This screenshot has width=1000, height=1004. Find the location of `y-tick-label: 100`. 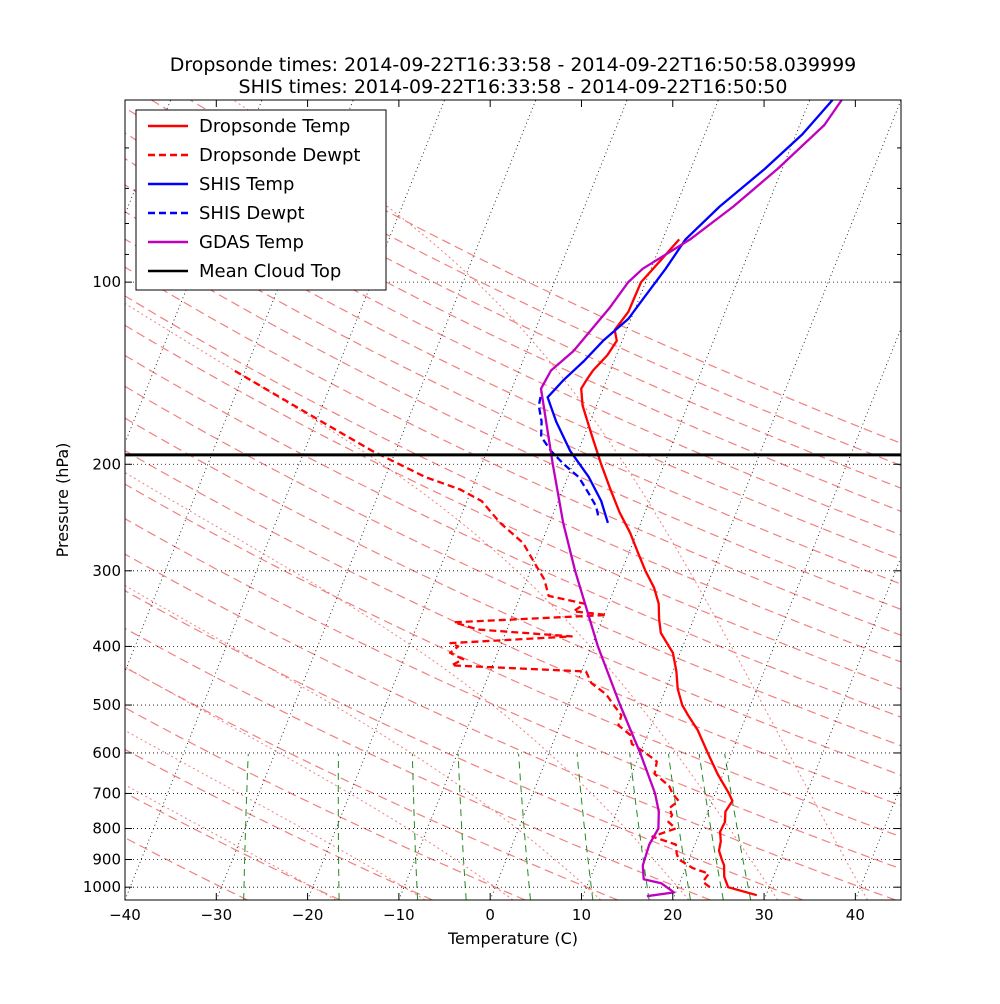

y-tick-label: 100 is located at coordinates (106, 282).